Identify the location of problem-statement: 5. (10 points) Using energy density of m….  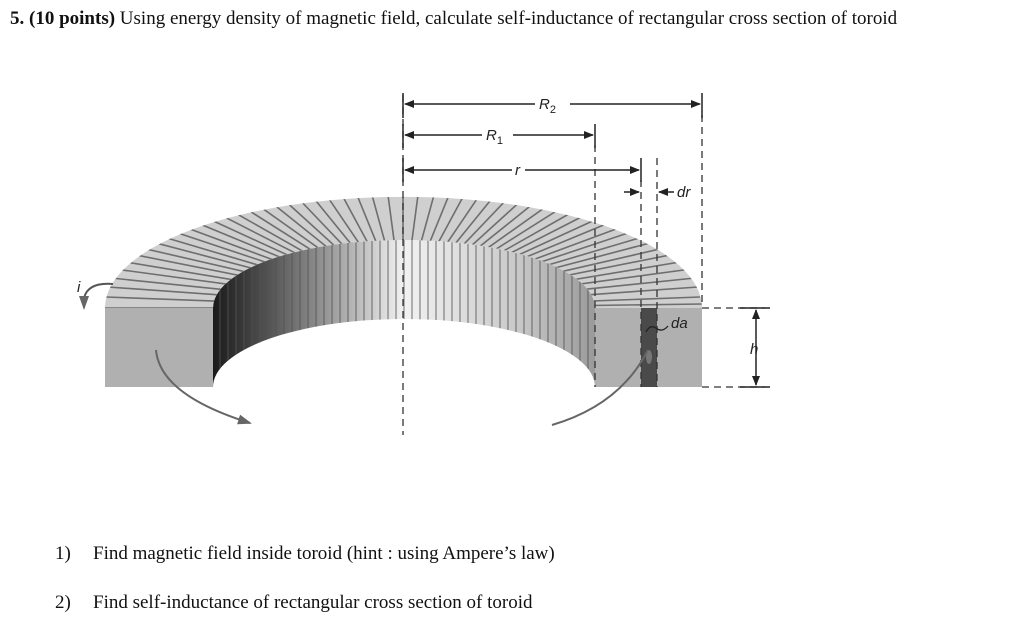
(453, 19).